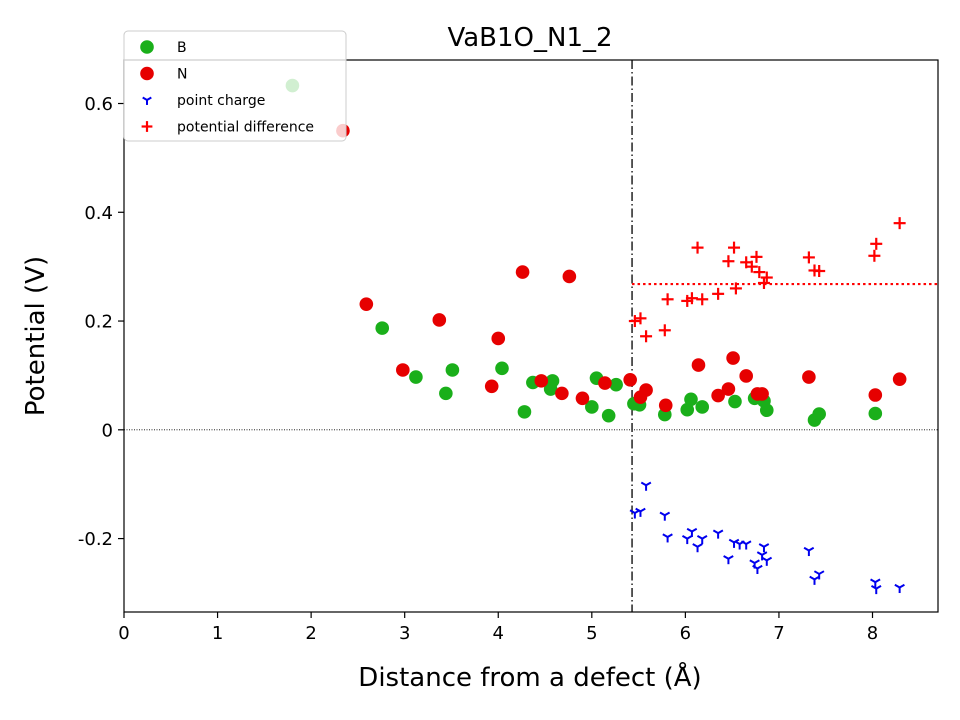 Image resolution: width=960 pixels, height=720 pixels. I want to click on y-tick-label-2: 0.2, so click(98, 322).